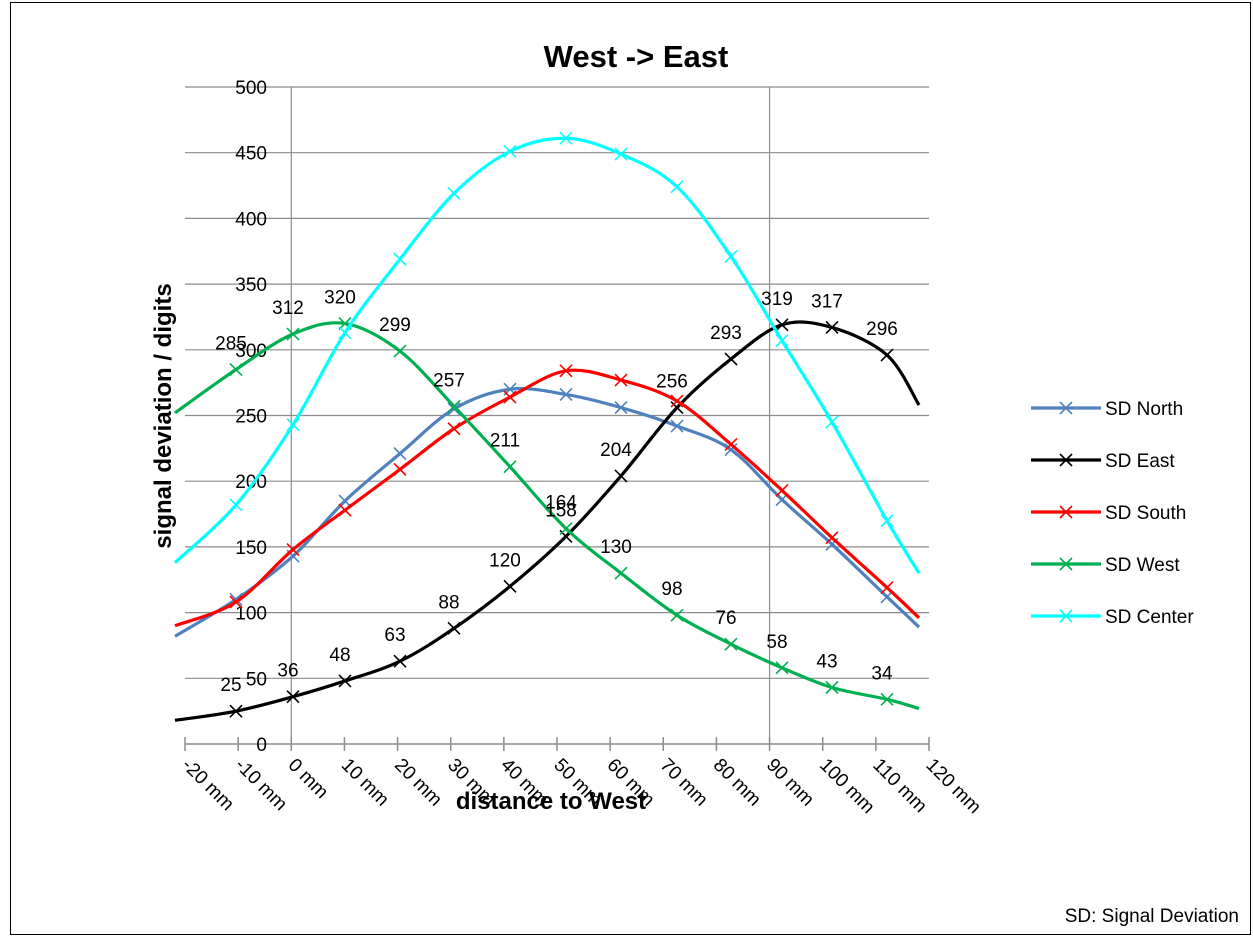 Image resolution: width=1253 pixels, height=937 pixels. Describe the element at coordinates (1105, 565) in the screenshot. I see `legend-item: SD West` at that location.